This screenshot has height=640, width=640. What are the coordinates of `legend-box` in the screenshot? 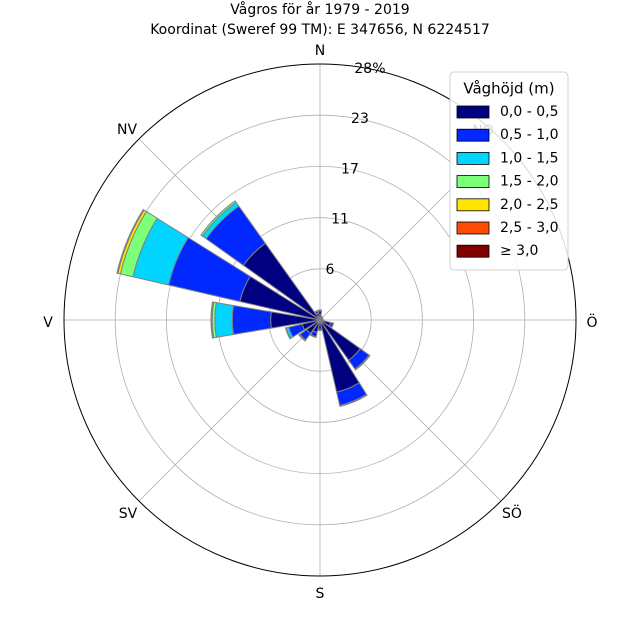 It's located at (509, 171).